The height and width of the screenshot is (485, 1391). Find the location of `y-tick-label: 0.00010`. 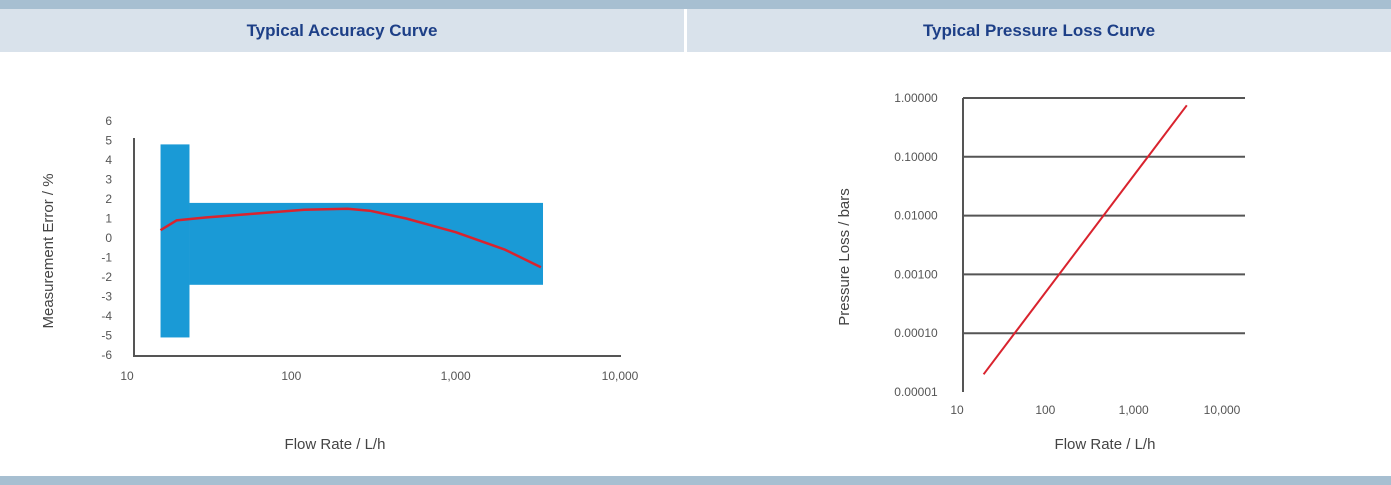

y-tick-label: 0.00010 is located at coordinates (916, 333).